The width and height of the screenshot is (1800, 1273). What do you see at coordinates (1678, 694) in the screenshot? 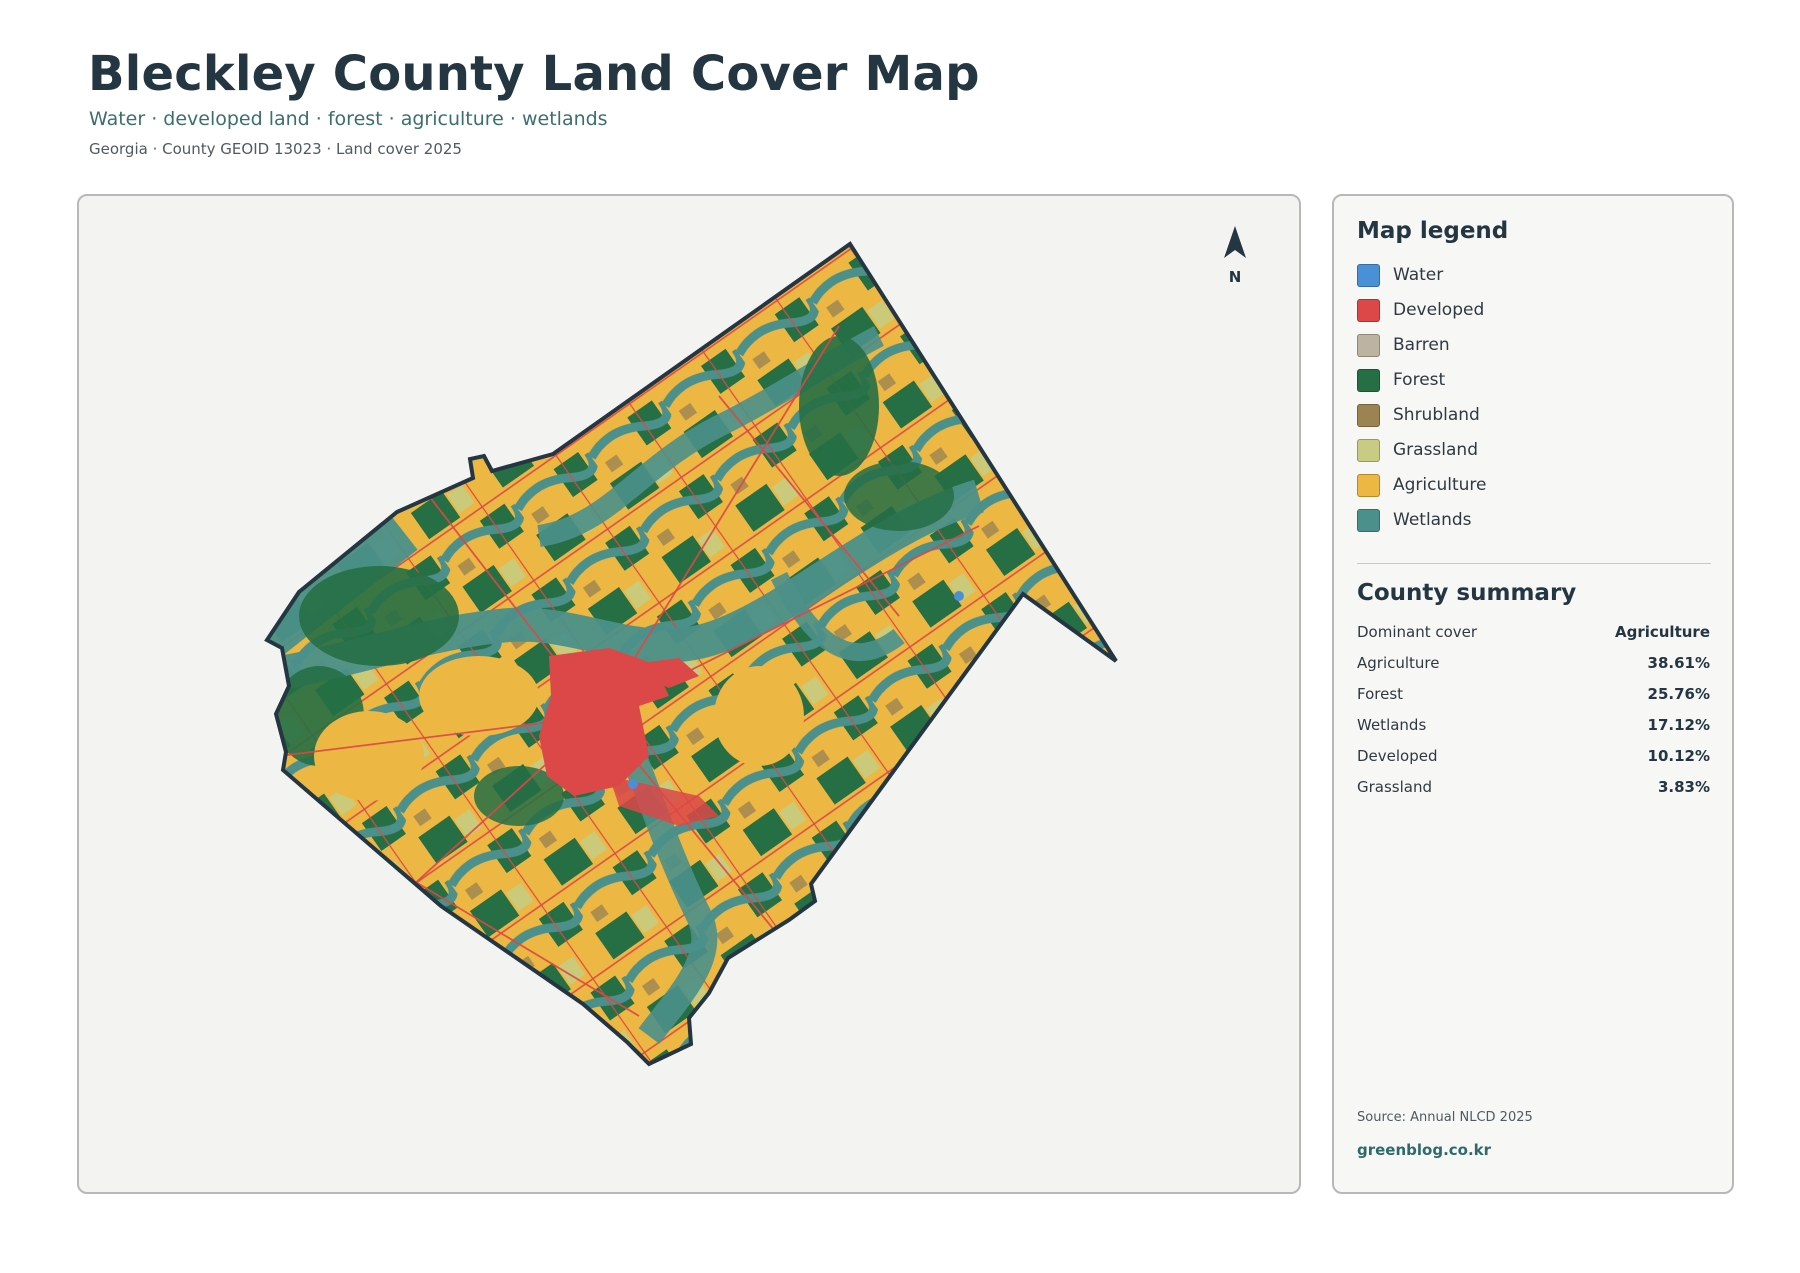
I see `summary-value: 25.76%` at bounding box center [1678, 694].